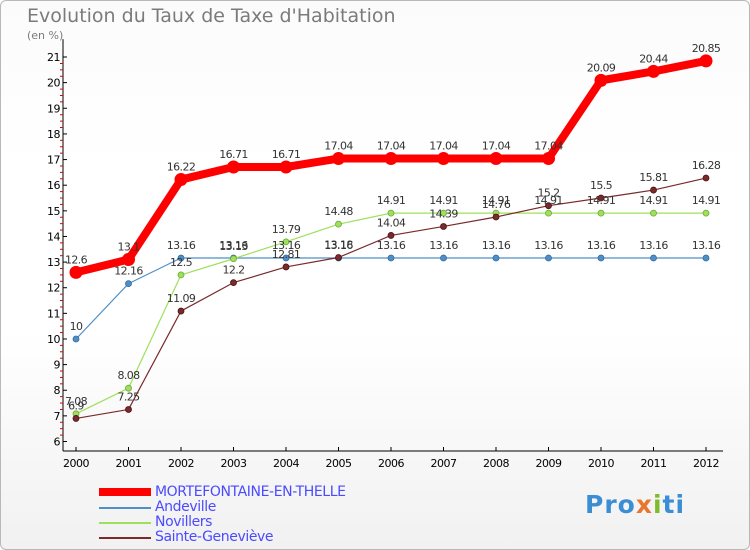 This screenshot has width=750, height=550. What do you see at coordinates (53, 160) in the screenshot?
I see `y-tick-label: 17` at bounding box center [53, 160].